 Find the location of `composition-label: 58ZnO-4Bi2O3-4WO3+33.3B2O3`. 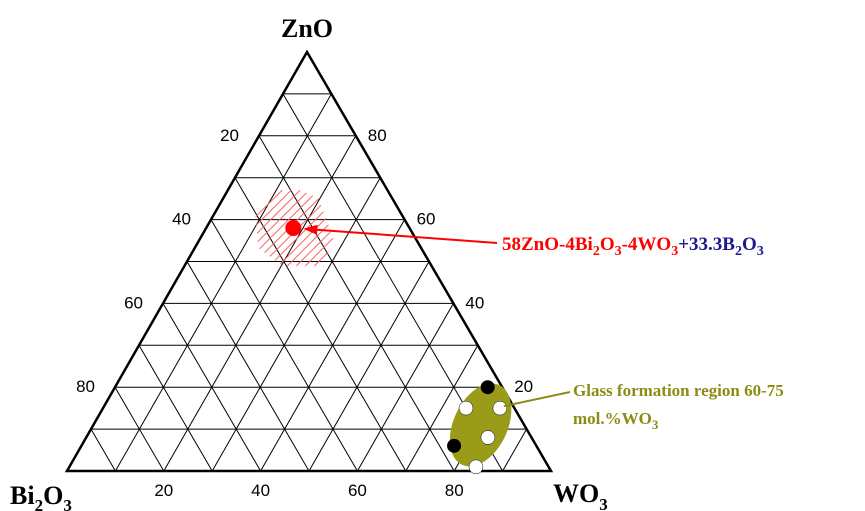

composition-label: 58ZnO-4Bi2O3-4WO3+33.3B2O3 is located at coordinates (633, 246).